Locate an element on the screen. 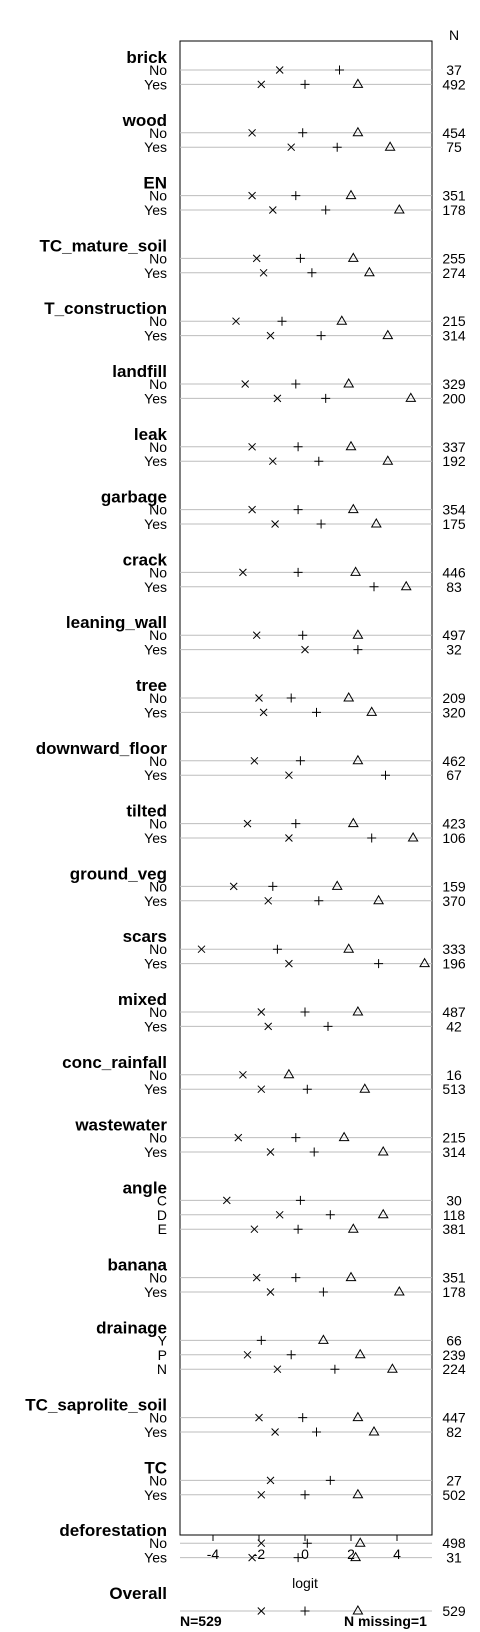 This screenshot has height=1632, width=480. row-conc_rainfall-Yes-triangle-marker is located at coordinates (365, 1088).